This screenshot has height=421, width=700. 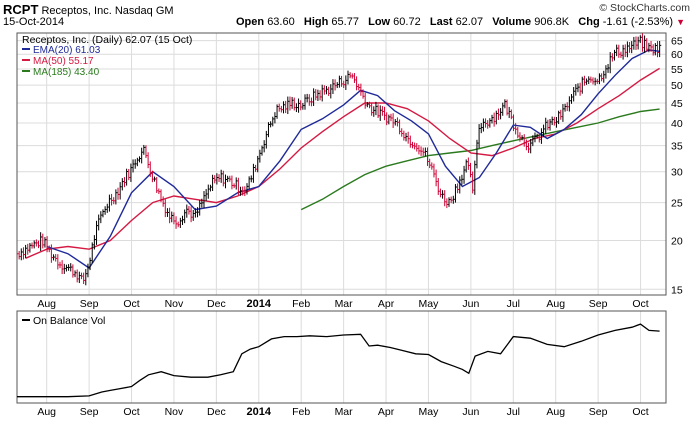 What do you see at coordinates (480, 159) in the screenshot?
I see `ma185-line` at bounding box center [480, 159].